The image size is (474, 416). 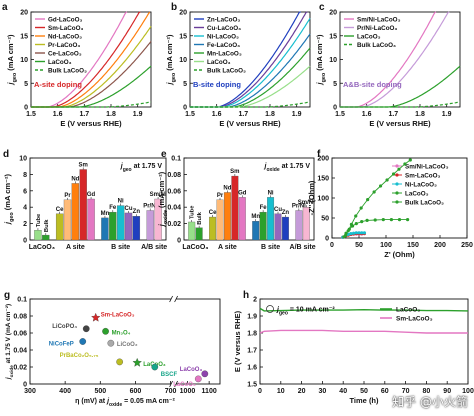 I want to click on y-tick-label-a-0: 0, so click(x=26, y=108).